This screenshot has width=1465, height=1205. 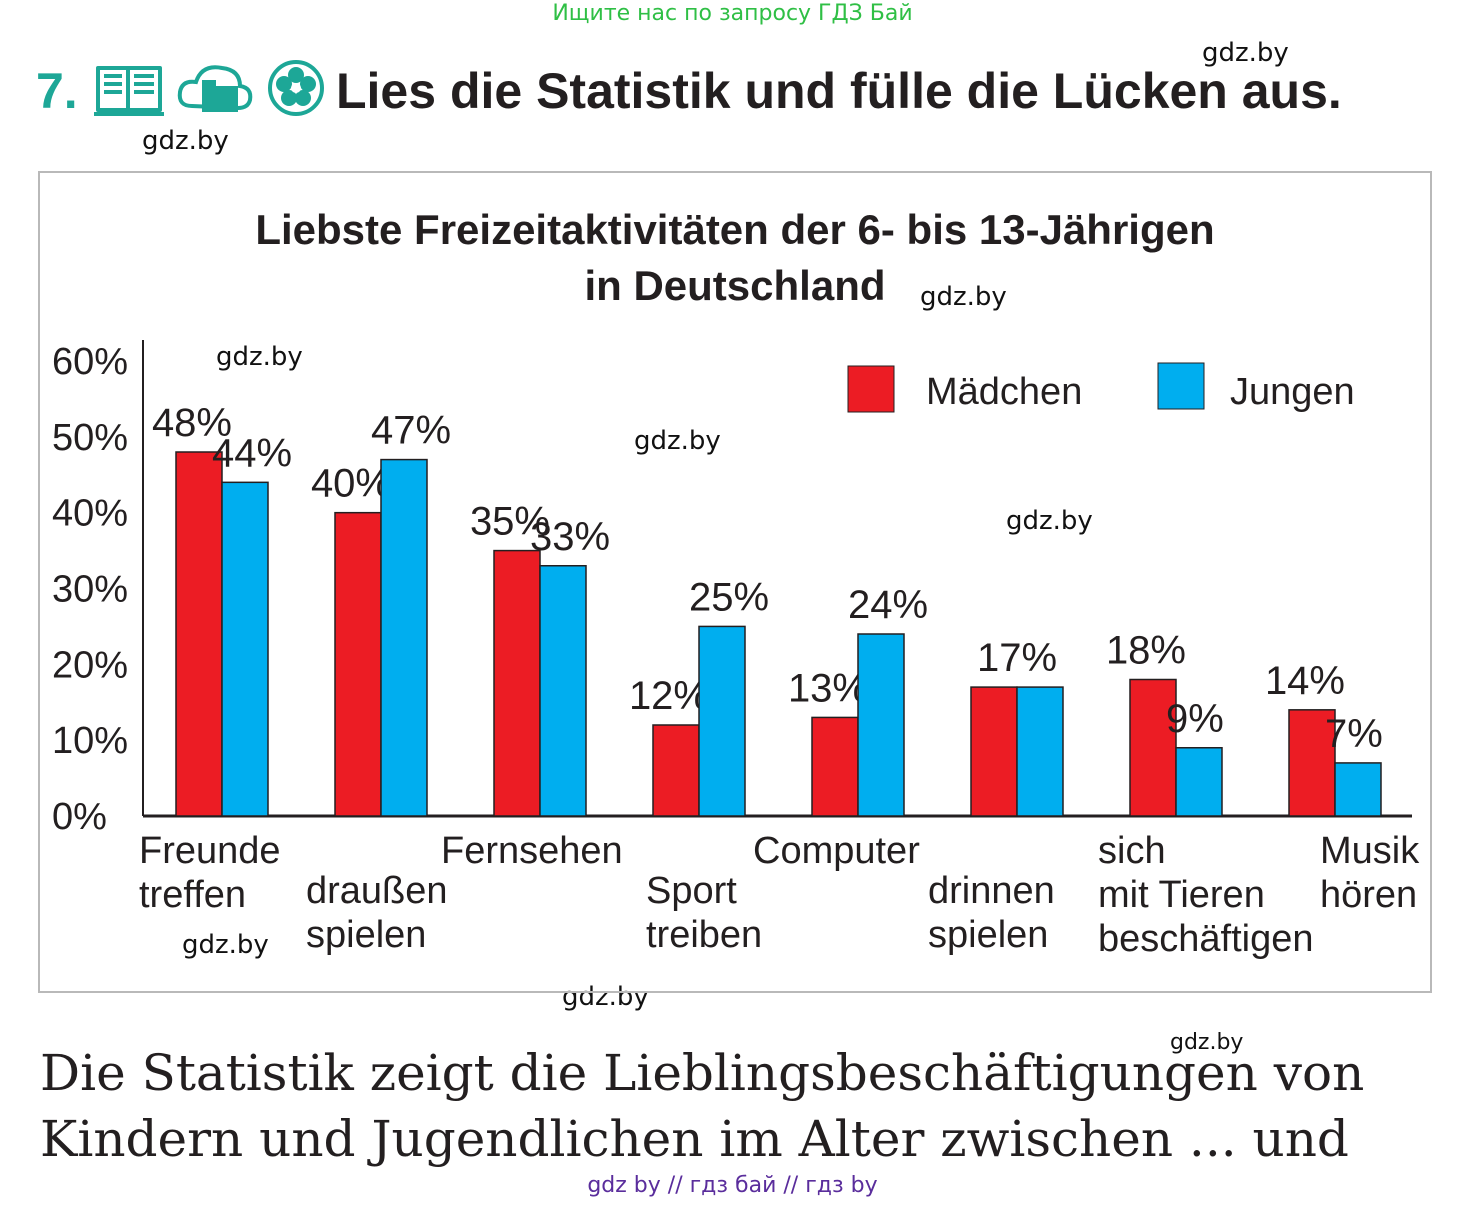 What do you see at coordinates (90, 741) in the screenshot?
I see `y-tick-label: 10%` at bounding box center [90, 741].